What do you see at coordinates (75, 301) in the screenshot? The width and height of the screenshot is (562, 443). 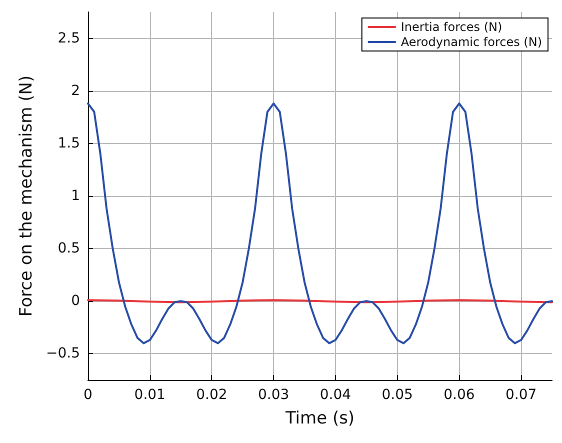 I see `y-tick-label: 0` at bounding box center [75, 301].